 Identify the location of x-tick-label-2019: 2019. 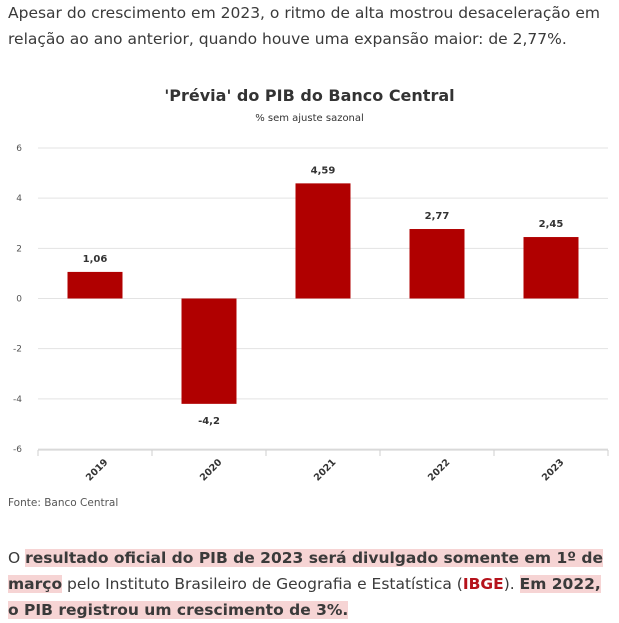
(97, 470).